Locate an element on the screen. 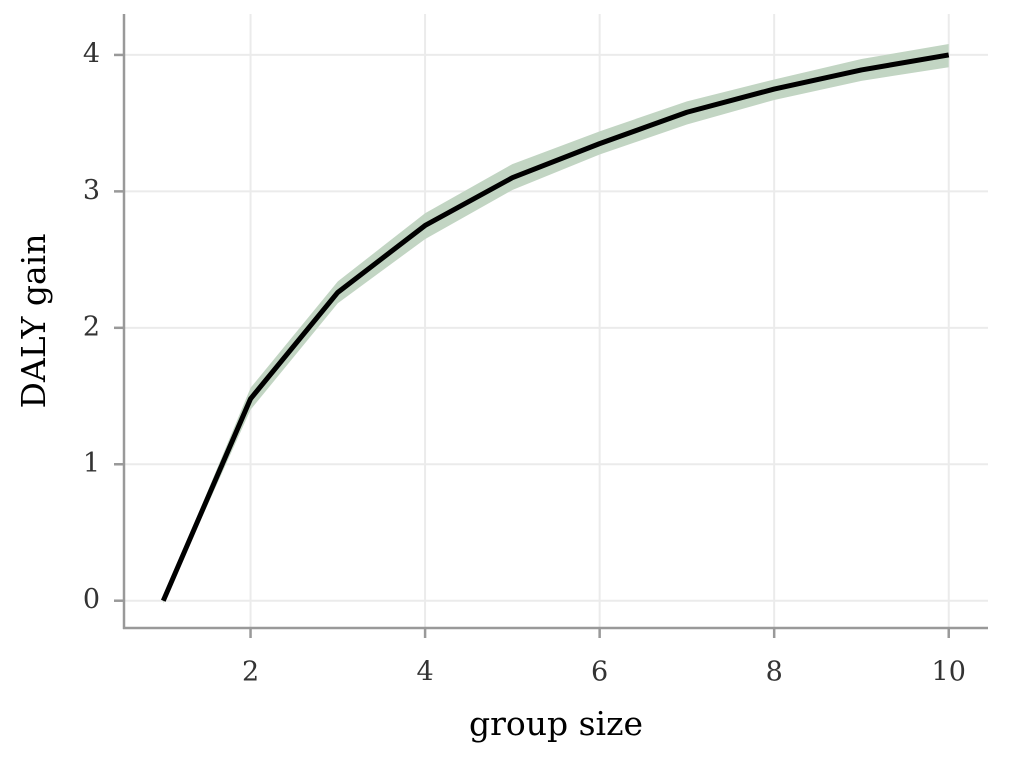  x-tick-label: 8 is located at coordinates (774, 672).